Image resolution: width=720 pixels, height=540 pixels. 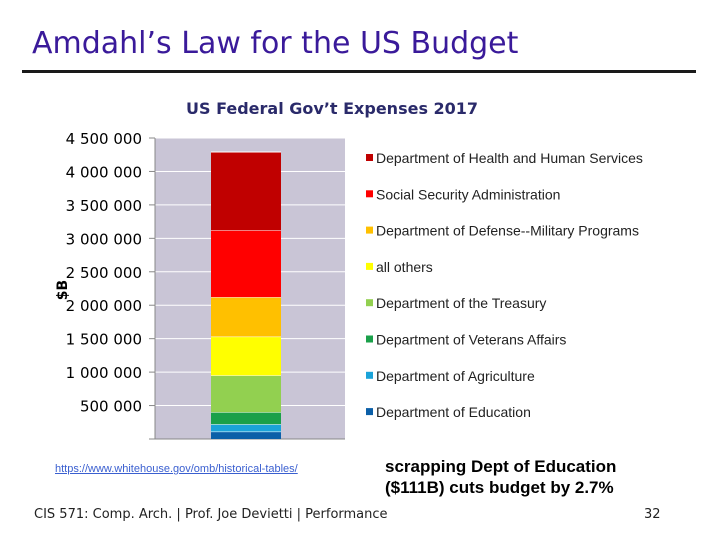 What do you see at coordinates (455, 376) in the screenshot?
I see `legend-label: Department of Agriculture` at bounding box center [455, 376].